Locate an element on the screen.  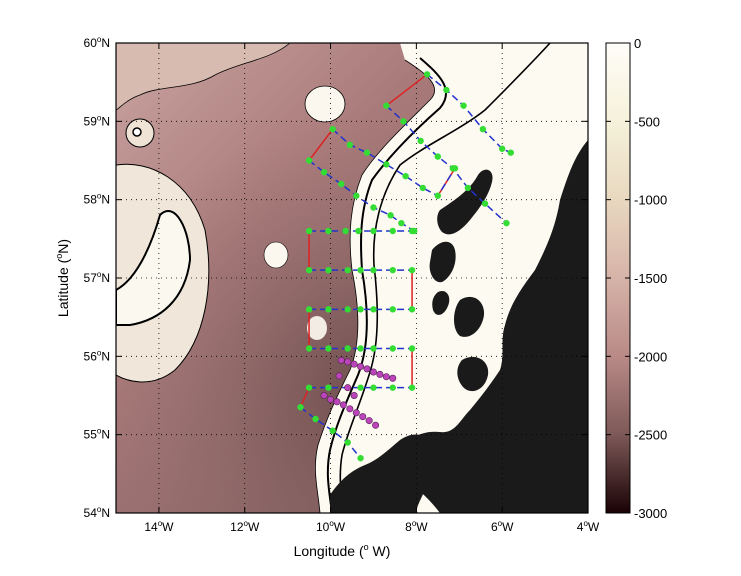
rockall-shallow is located at coordinates (154, 268).